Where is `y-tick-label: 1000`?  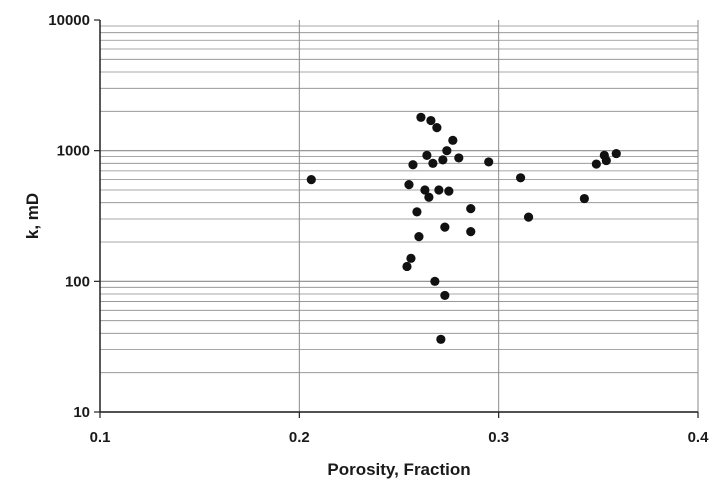 y-tick-label: 1000 is located at coordinates (73, 151).